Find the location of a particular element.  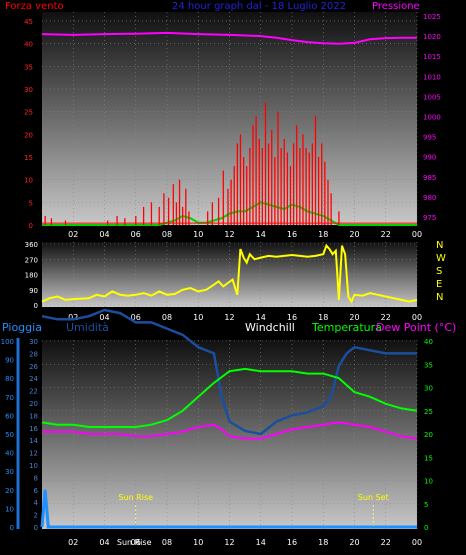

chart-title: 24 hour graph dal - 18 Luglio 2022 is located at coordinates (259, 6).